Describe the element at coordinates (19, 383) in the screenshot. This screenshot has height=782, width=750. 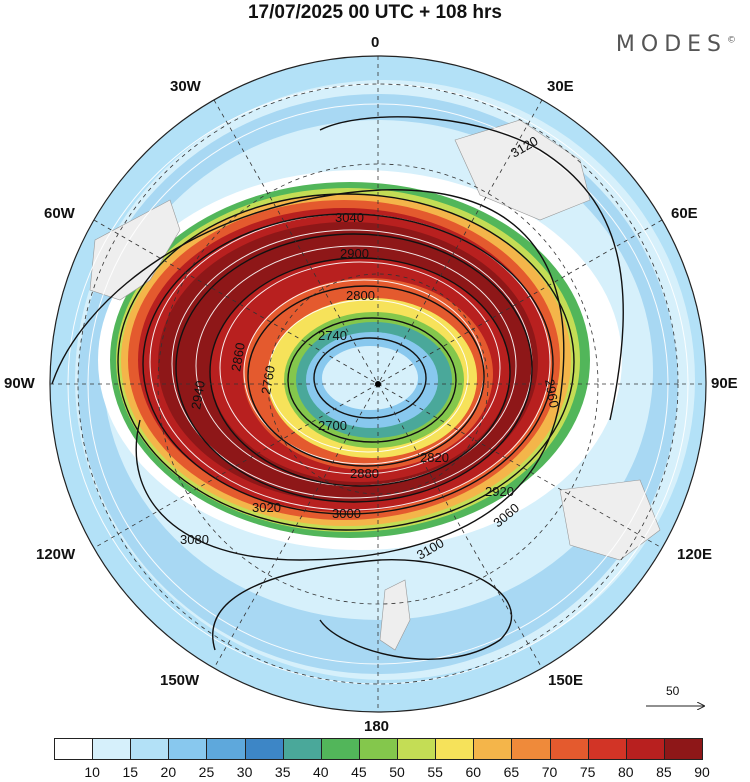
I see `lon-label-90w: 90W` at that location.